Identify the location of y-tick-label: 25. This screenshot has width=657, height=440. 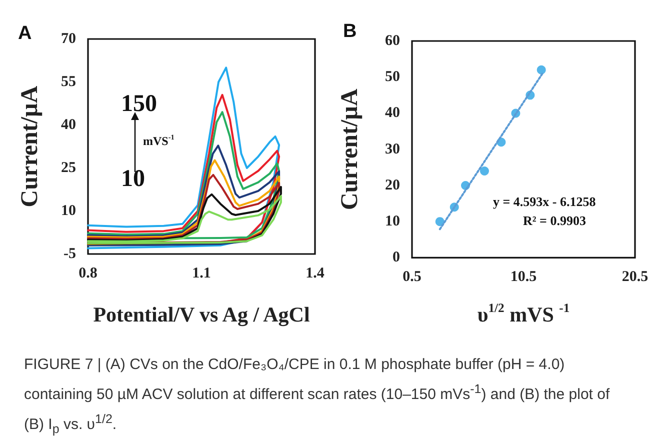
(68, 168).